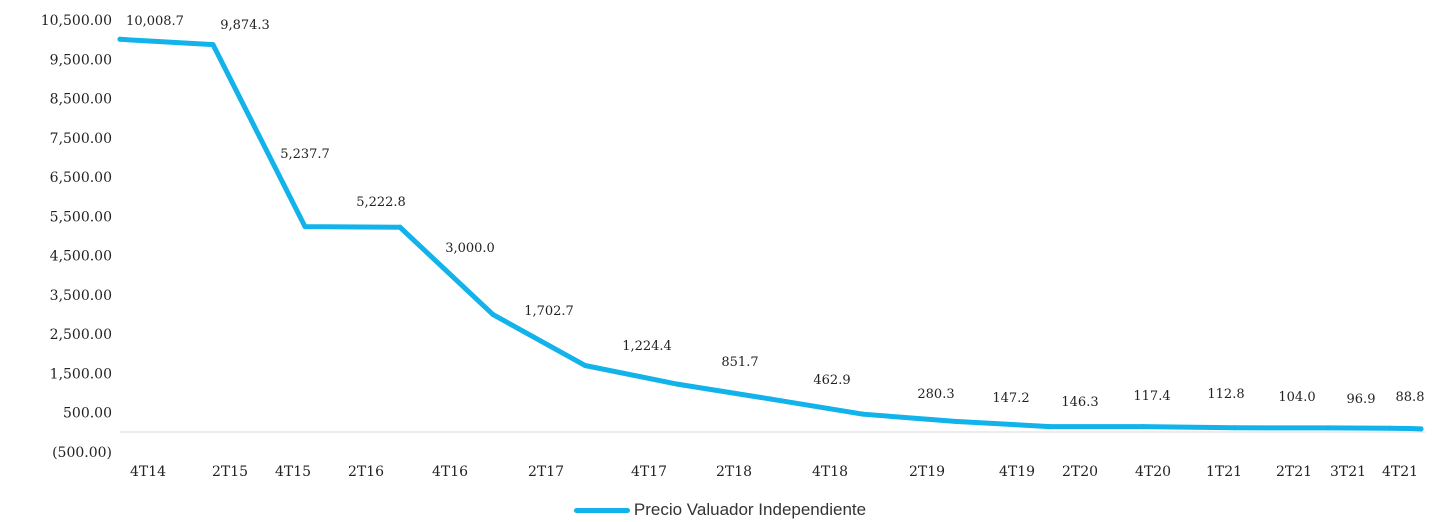 This screenshot has height=522, width=1440. What do you see at coordinates (470, 248) in the screenshot?
I see `data-label: 3,000.0` at bounding box center [470, 248].